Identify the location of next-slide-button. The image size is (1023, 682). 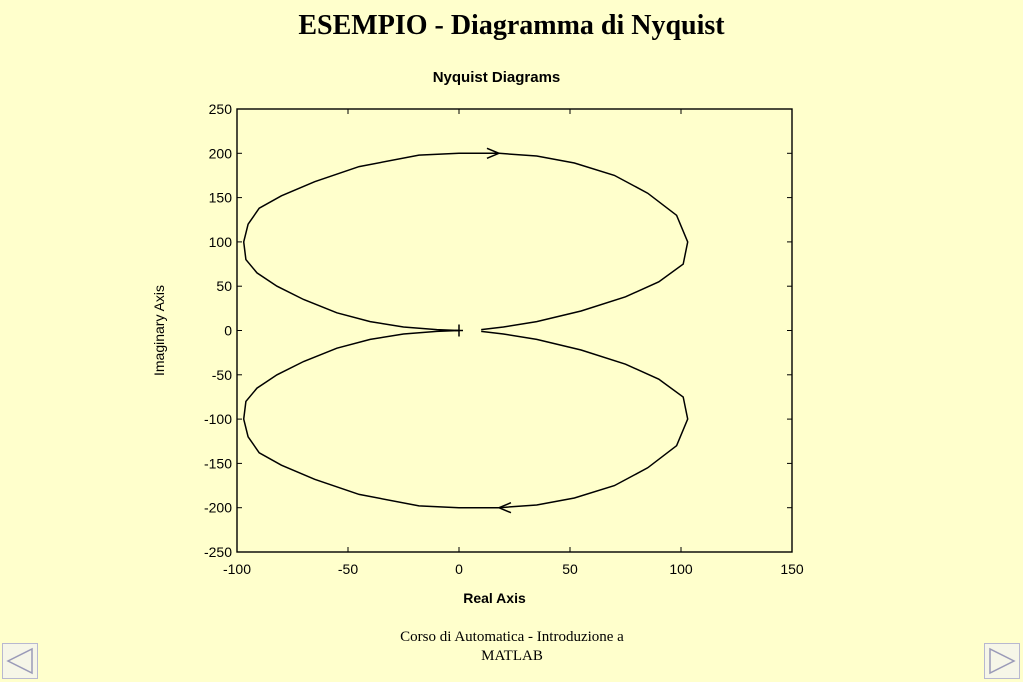
(1002, 661).